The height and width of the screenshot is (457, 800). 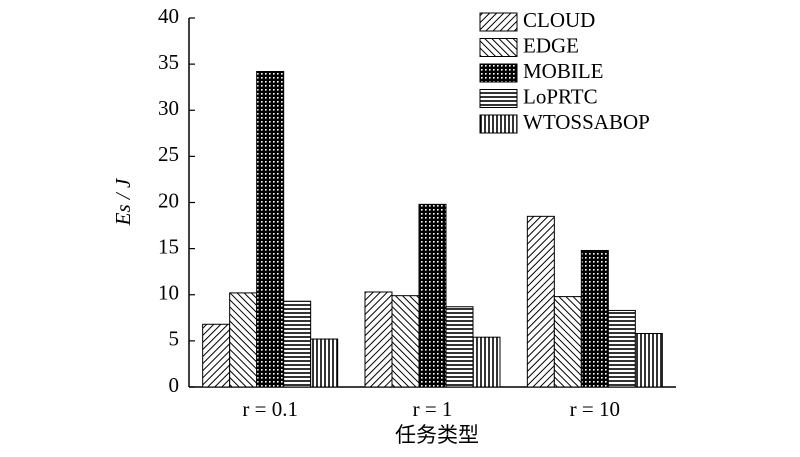 What do you see at coordinates (123, 201) in the screenshot?
I see `y-axis-label: Es / J` at bounding box center [123, 201].